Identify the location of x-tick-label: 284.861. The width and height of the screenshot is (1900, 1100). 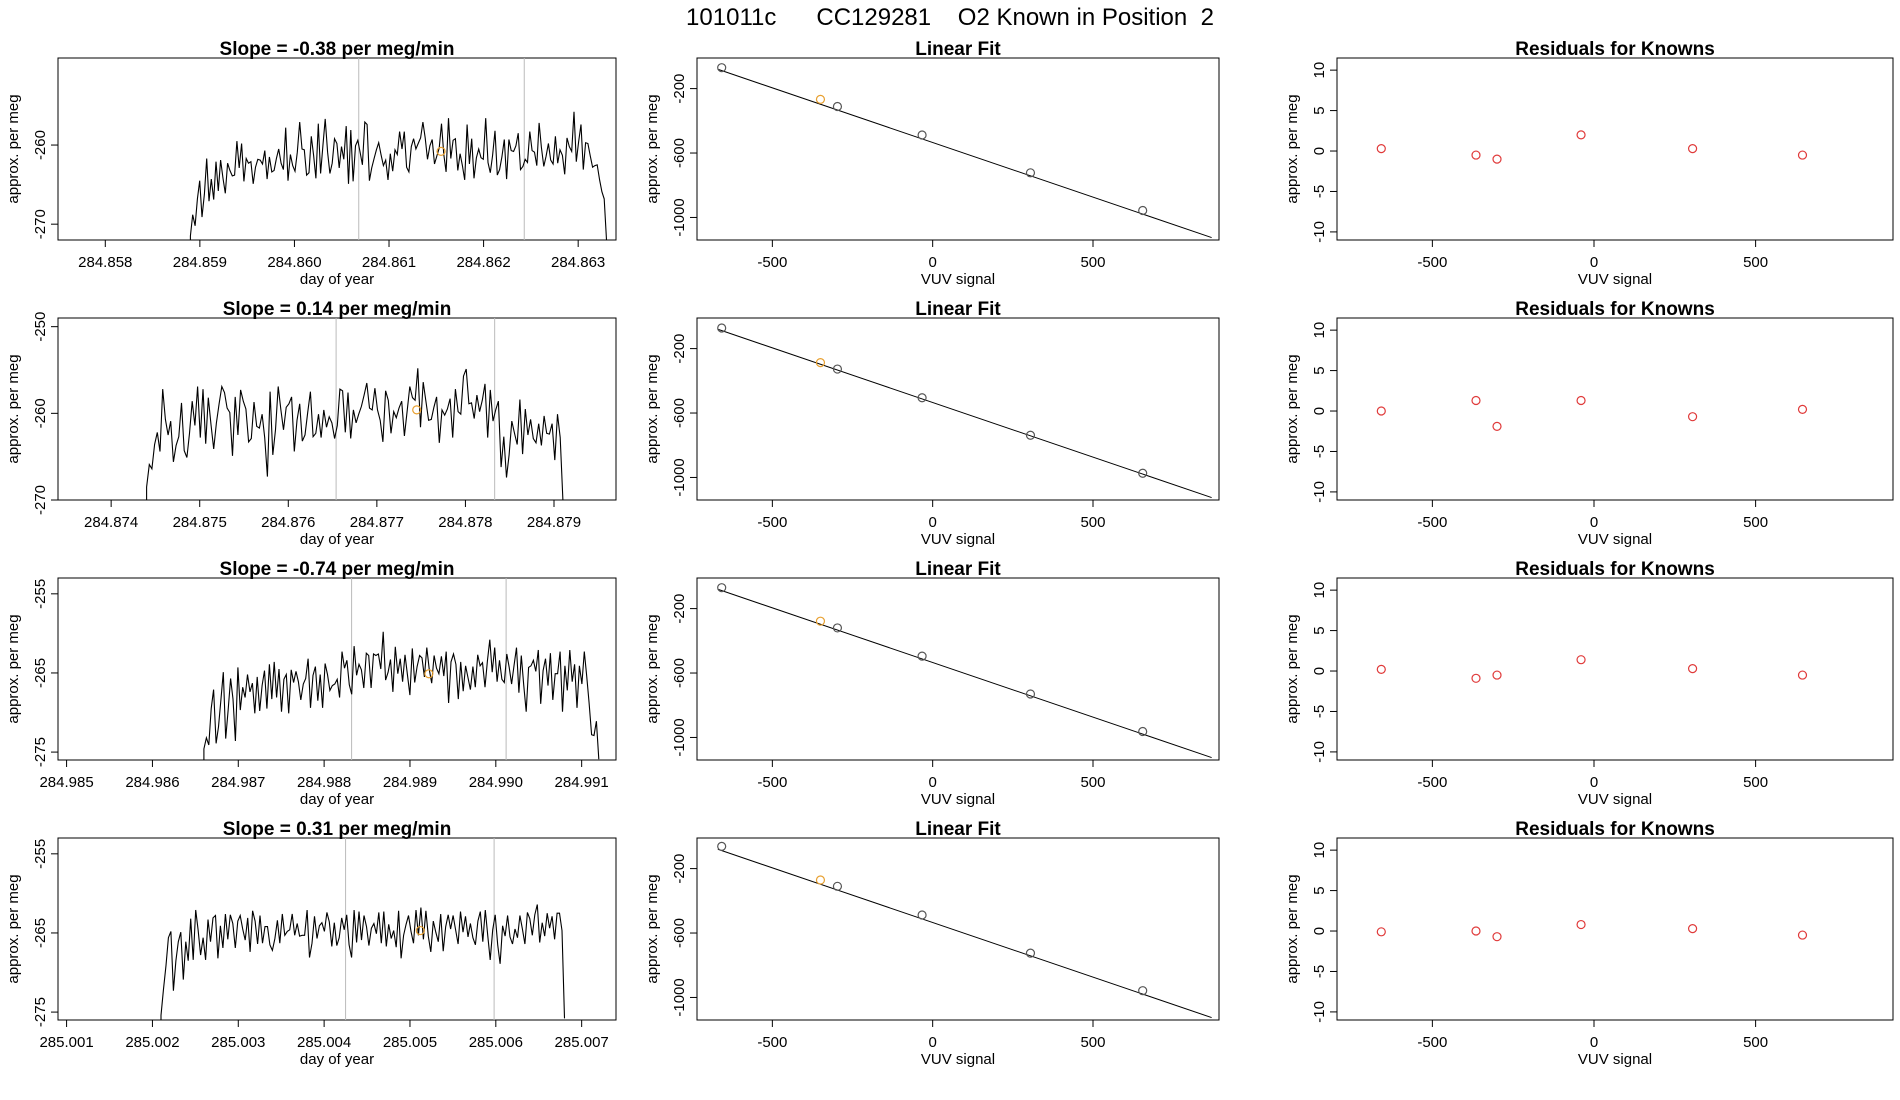
(389, 262).